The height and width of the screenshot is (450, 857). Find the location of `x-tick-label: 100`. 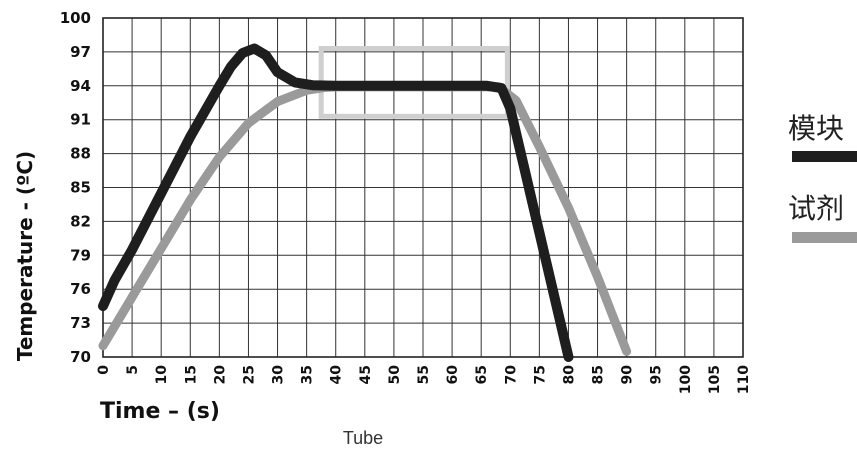

x-tick-label: 100 is located at coordinates (686, 379).